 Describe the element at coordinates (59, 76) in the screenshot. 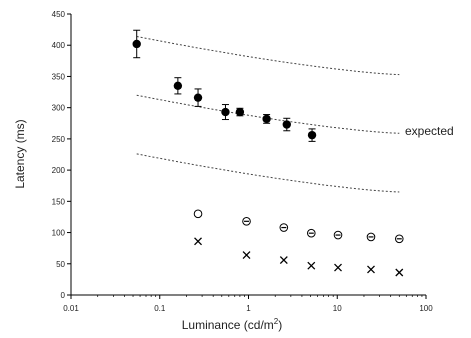

I see `y-tick-label: 350` at that location.